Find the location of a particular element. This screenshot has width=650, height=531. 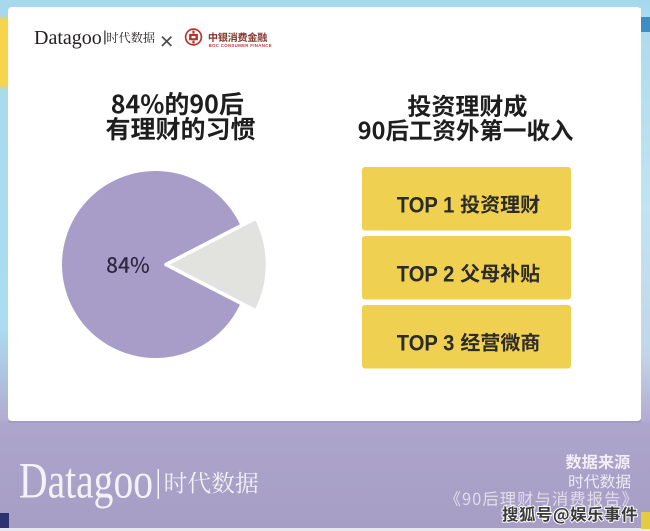

svg-text: TOP 2 is located at coordinates (426, 273).